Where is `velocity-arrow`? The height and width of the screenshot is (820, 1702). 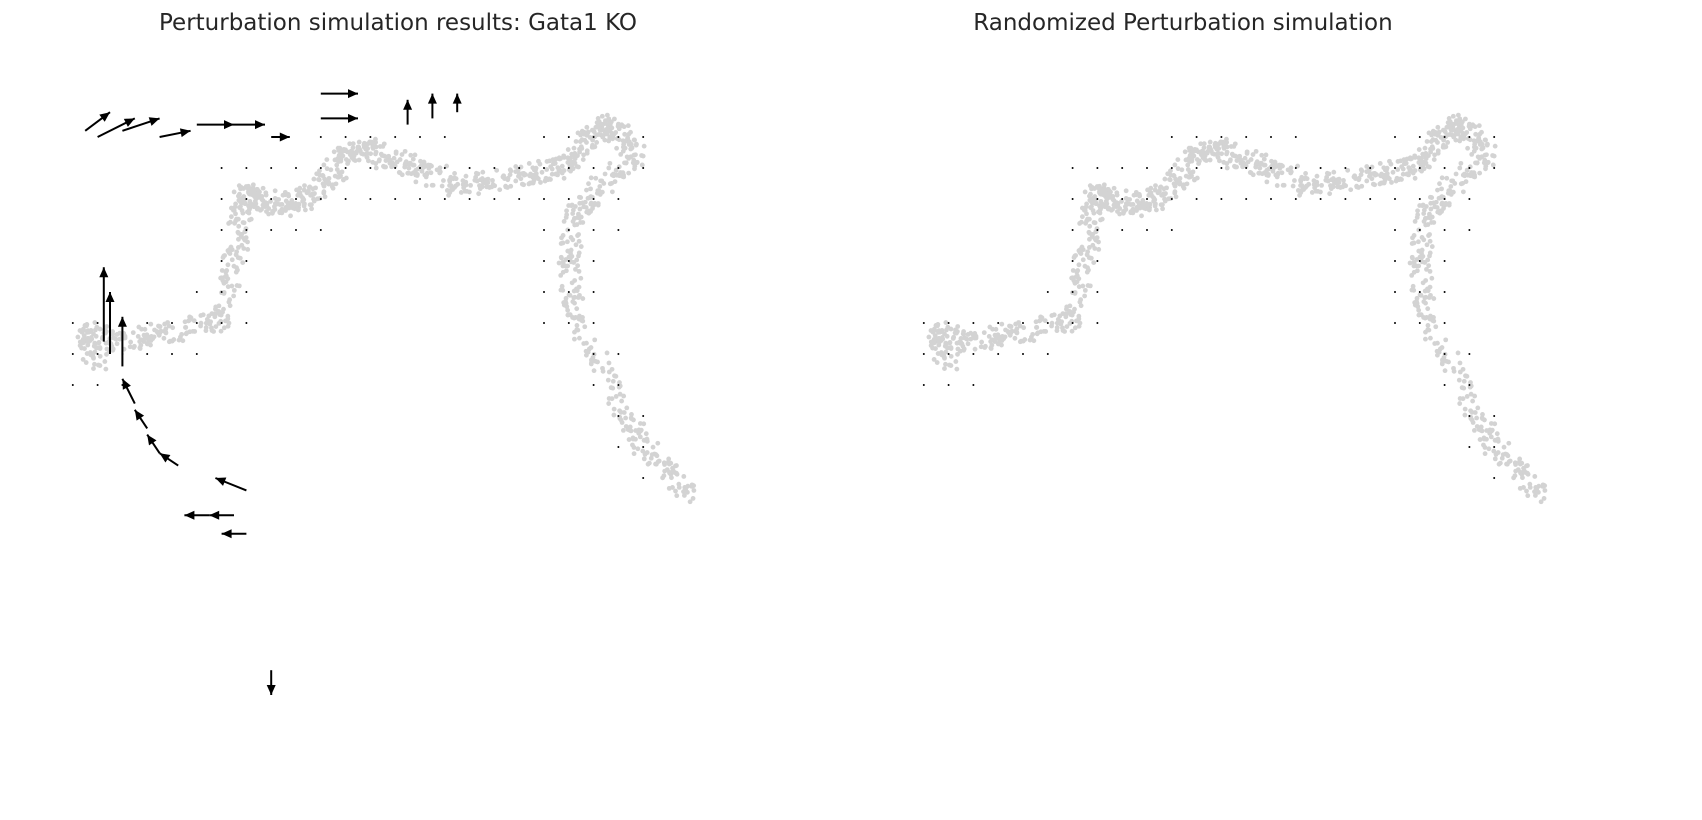 velocity-arrow is located at coordinates (175, 133).